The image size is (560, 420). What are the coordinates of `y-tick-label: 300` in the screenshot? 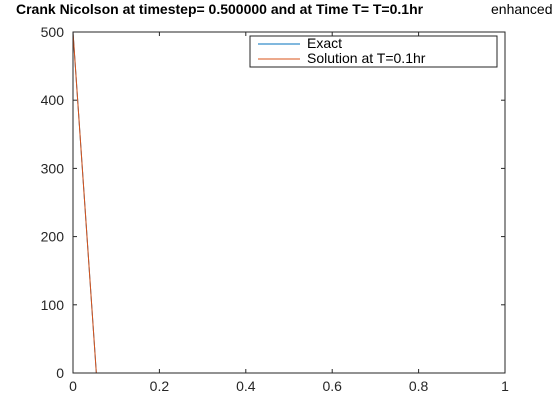 It's located at (53, 168).